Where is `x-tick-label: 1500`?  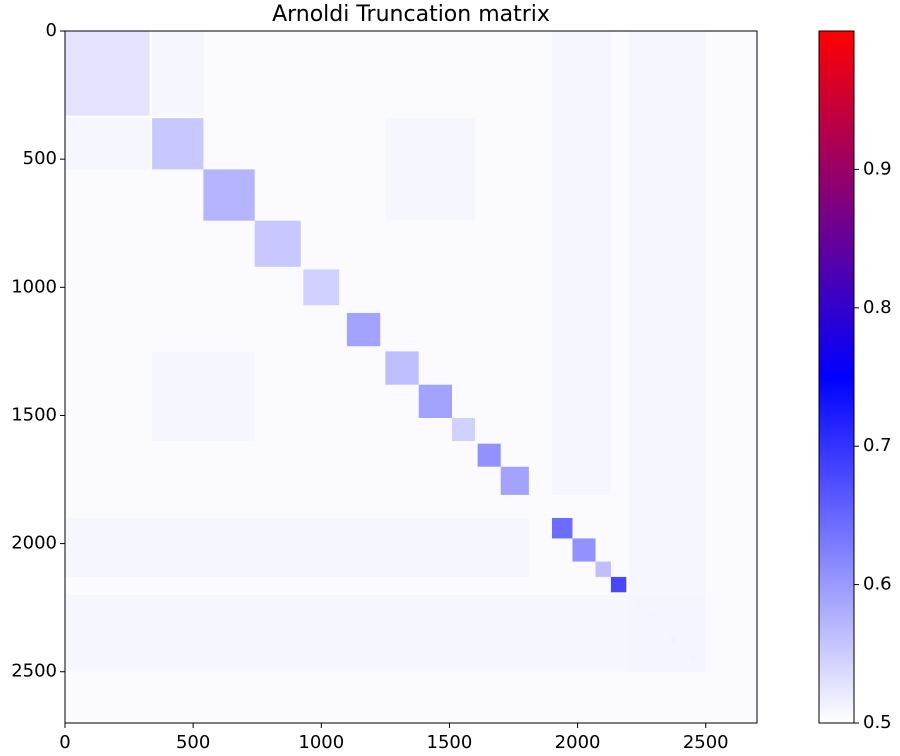 x-tick-label: 1500 is located at coordinates (450, 742).